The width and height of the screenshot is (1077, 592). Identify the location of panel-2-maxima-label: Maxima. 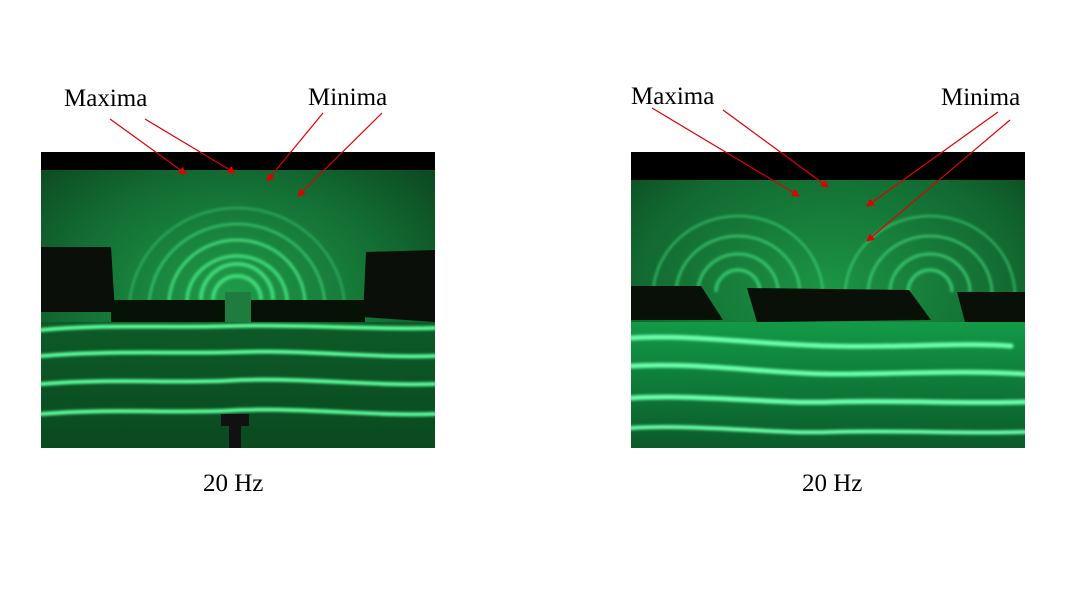
(673, 96).